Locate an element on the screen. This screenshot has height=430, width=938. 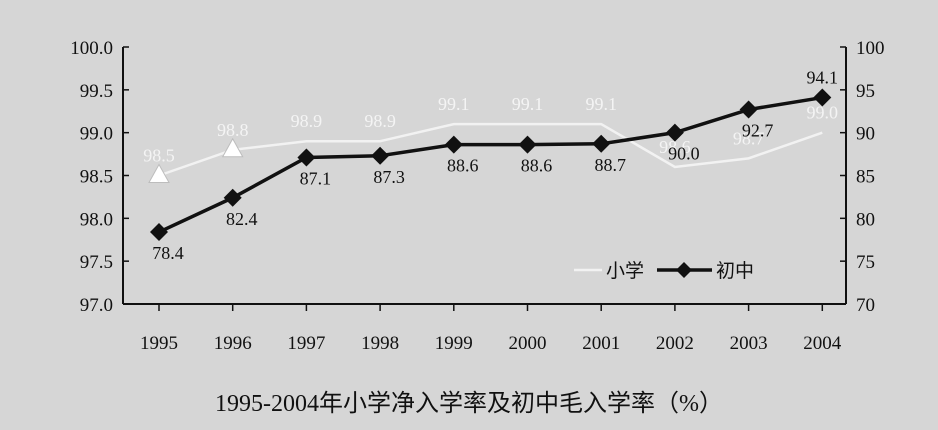
right-tick-label: 75 is located at coordinates (865, 262).